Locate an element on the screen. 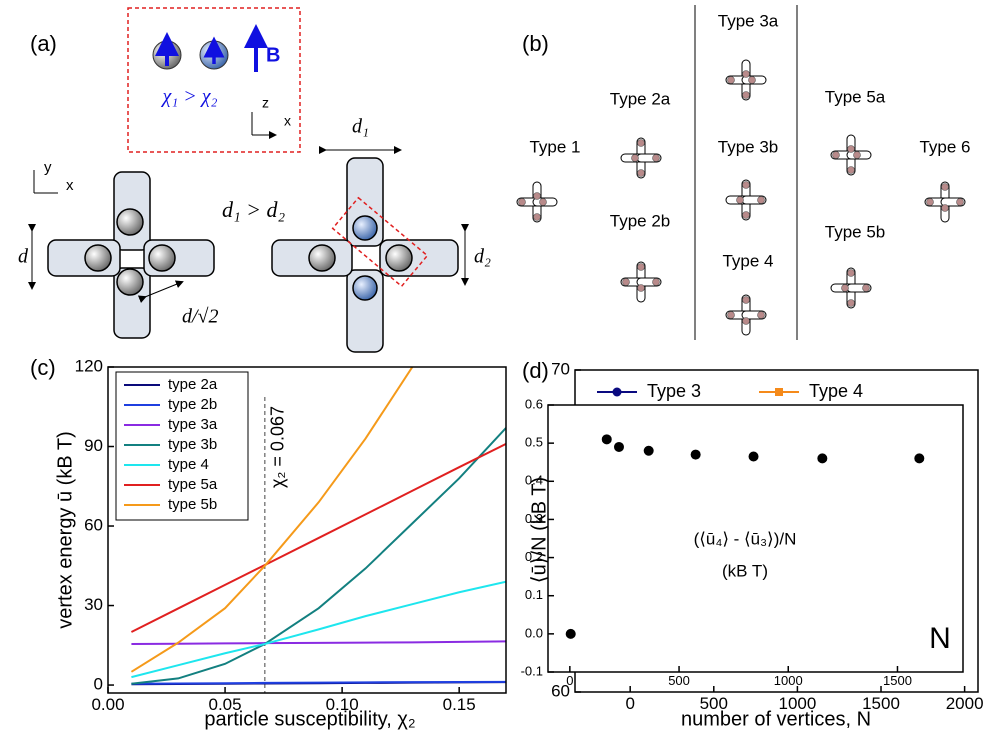 Image resolution: width=1004 pixels, height=735 pixels. y-axis-label: ⟨ū⟩/N (kB T) is located at coordinates (539, 530).